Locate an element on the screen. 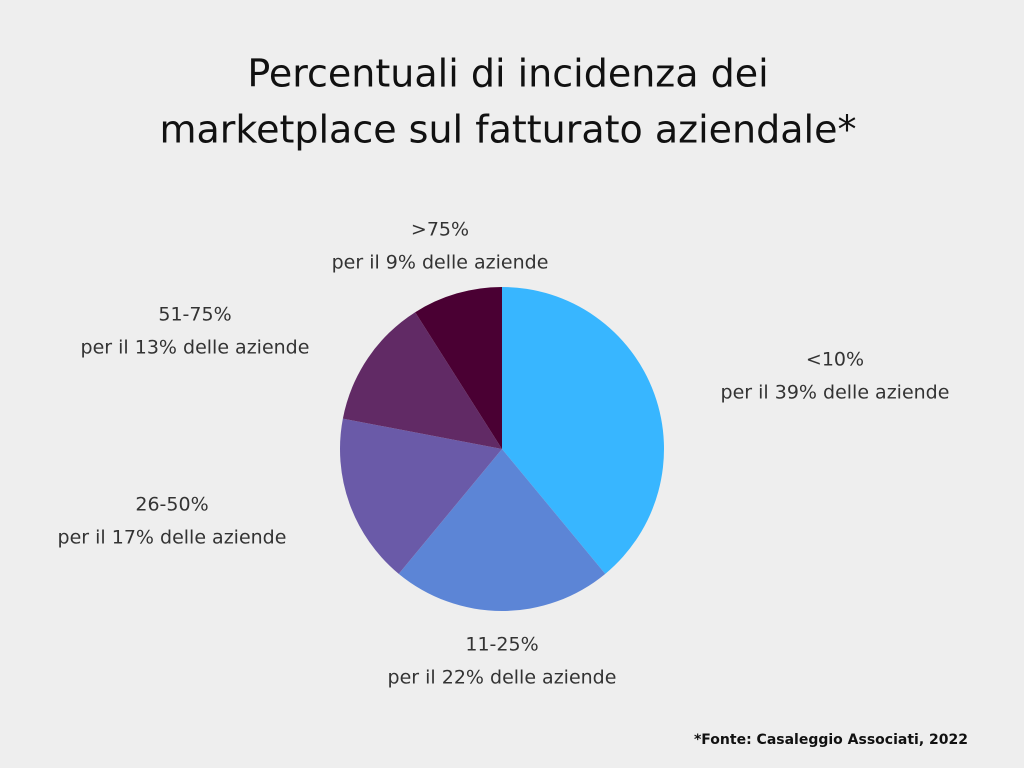 The image size is (1024, 768). slice-category: >75% is located at coordinates (440, 230).